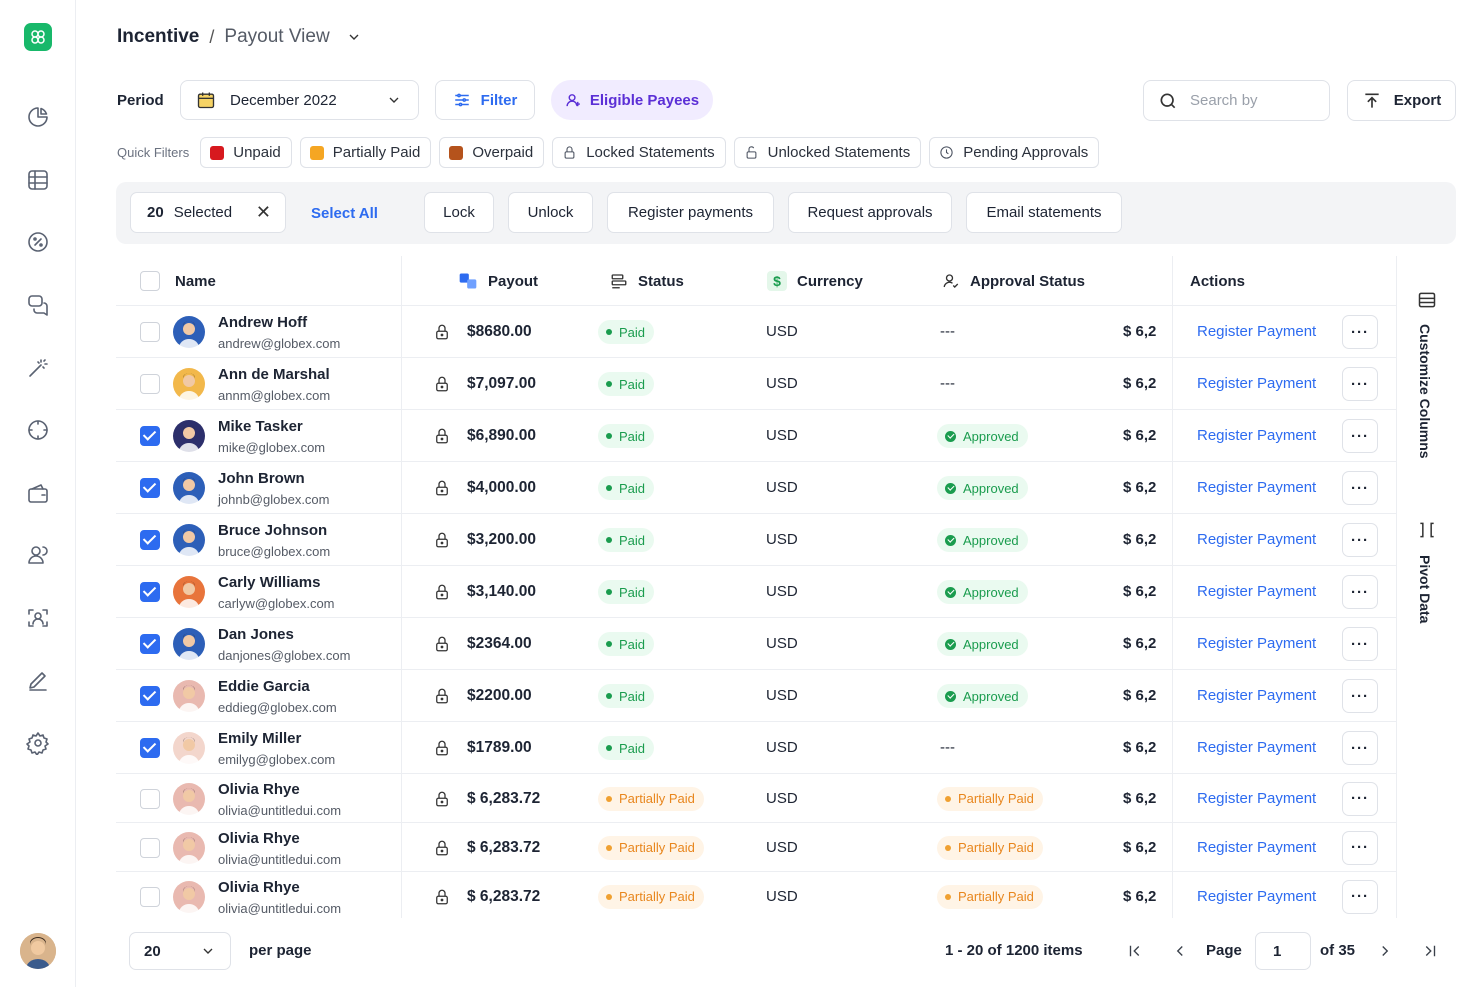  Describe the element at coordinates (1180, 951) in the screenshot. I see `prev-page-icon` at that location.